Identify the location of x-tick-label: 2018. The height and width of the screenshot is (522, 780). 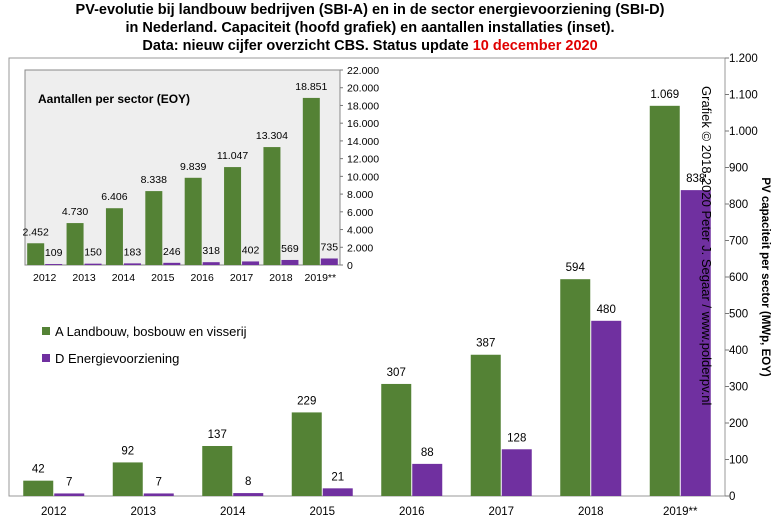
(591, 512).